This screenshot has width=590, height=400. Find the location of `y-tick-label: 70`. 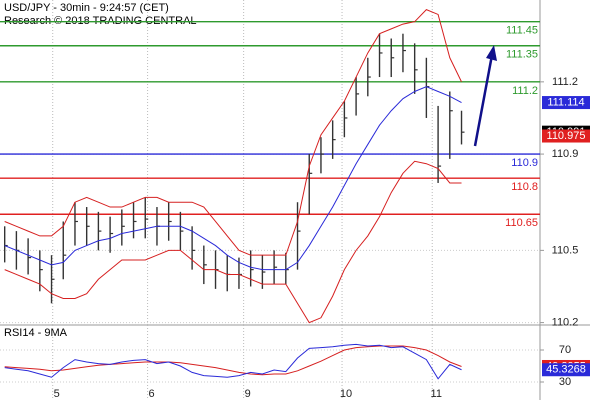

y-tick-label: 70 is located at coordinates (565, 350).